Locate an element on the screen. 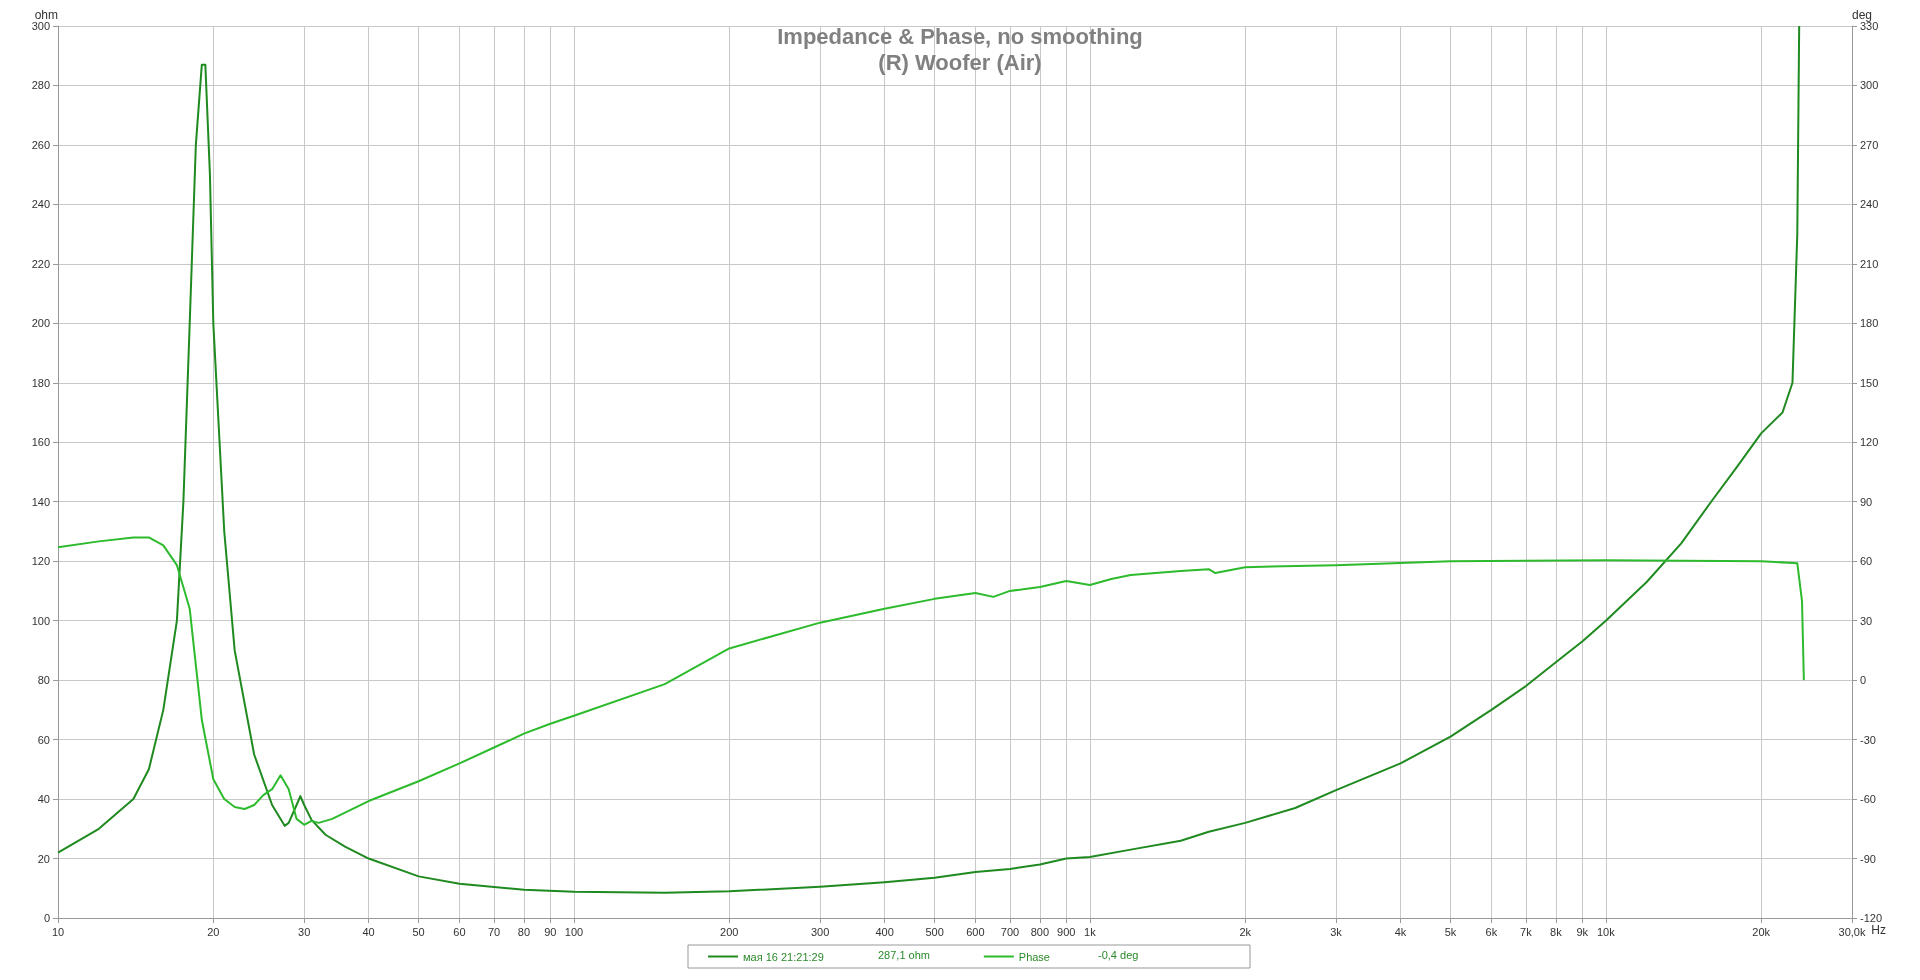  y2-tick-label: 210 is located at coordinates (1869, 263).